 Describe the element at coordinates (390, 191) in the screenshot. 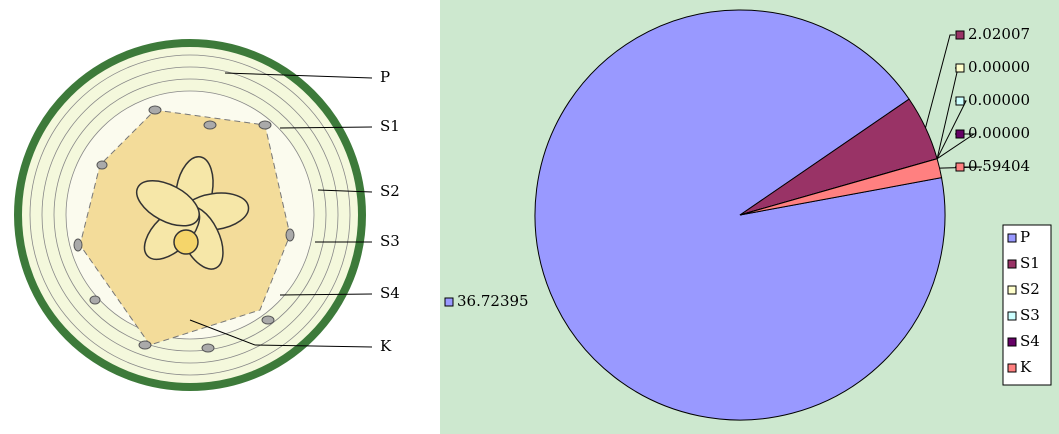

I see `diagram-label: S2` at that location.